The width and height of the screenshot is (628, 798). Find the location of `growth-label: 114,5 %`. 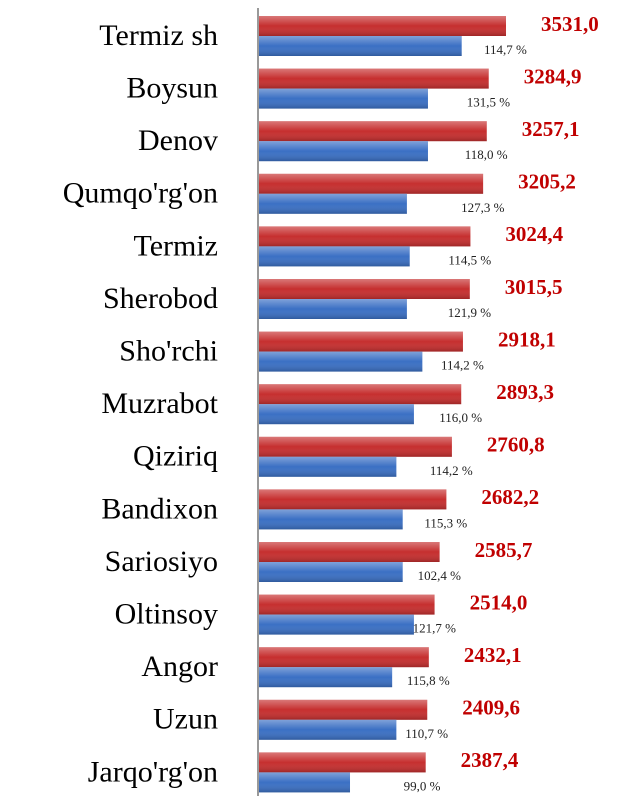

growth-label: 114,5 % is located at coordinates (469, 259).